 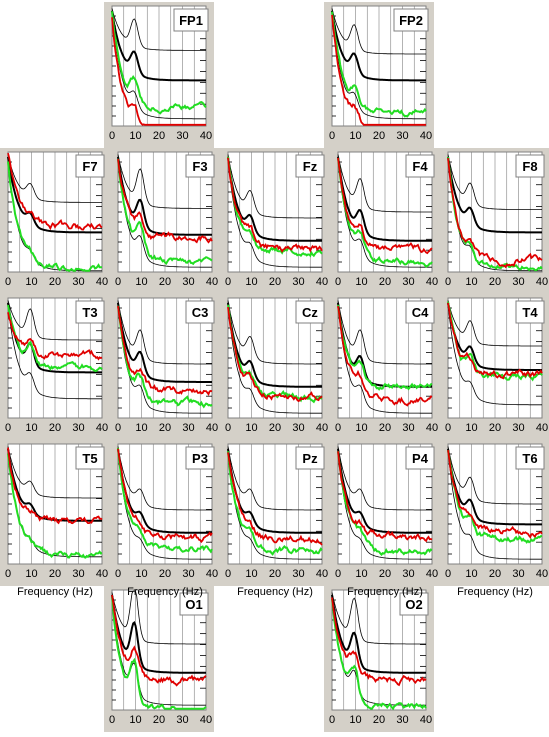 I want to click on channel-panel-f8: 0 10 20 30 40 F8, so click(x=494, y=221).